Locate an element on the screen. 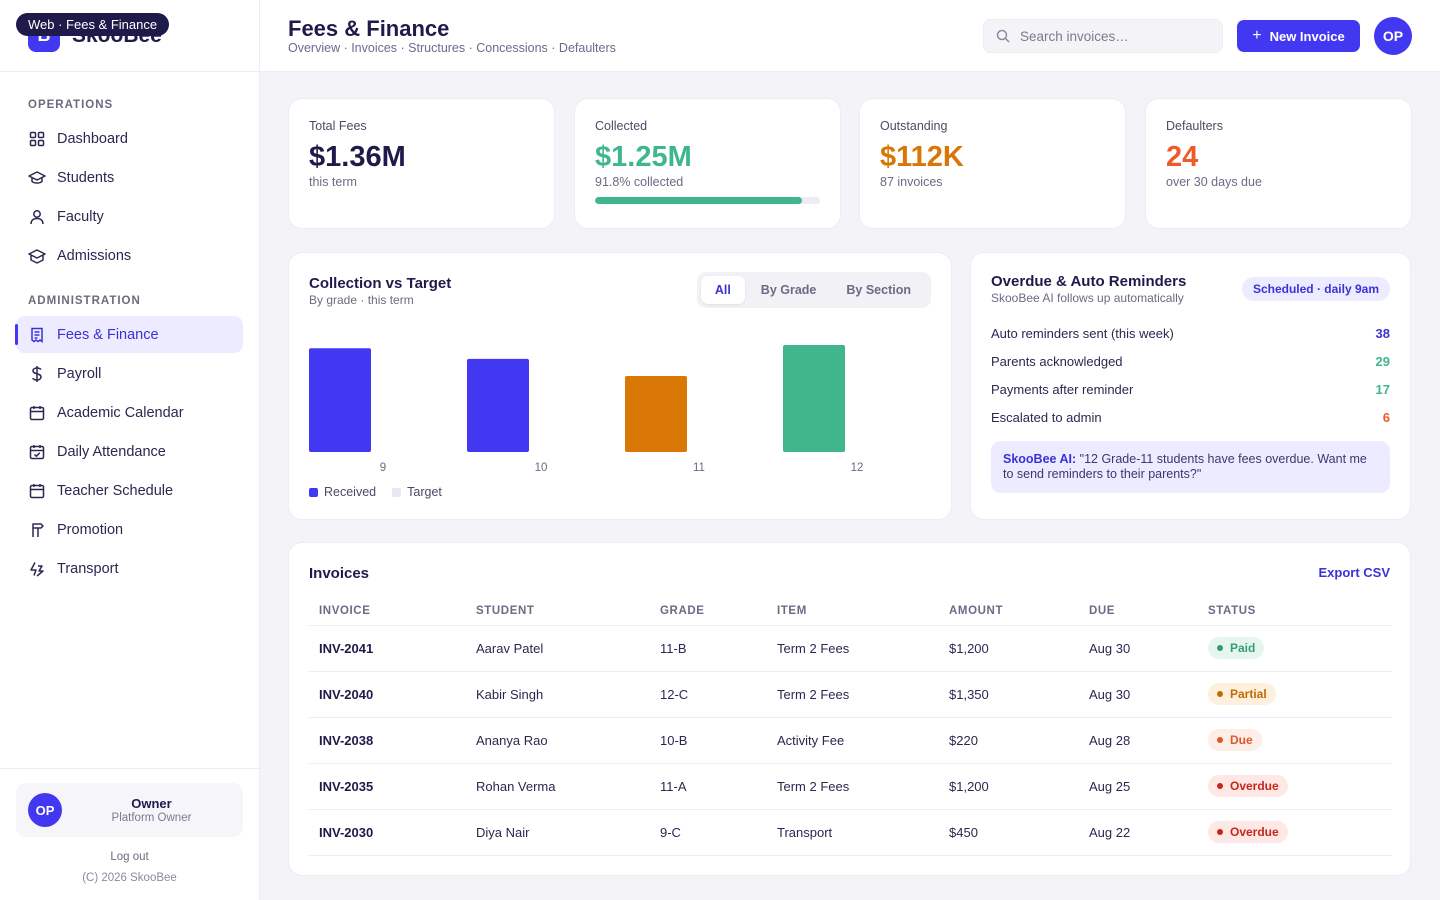  export-csv-button: Export CSV is located at coordinates (1354, 572).